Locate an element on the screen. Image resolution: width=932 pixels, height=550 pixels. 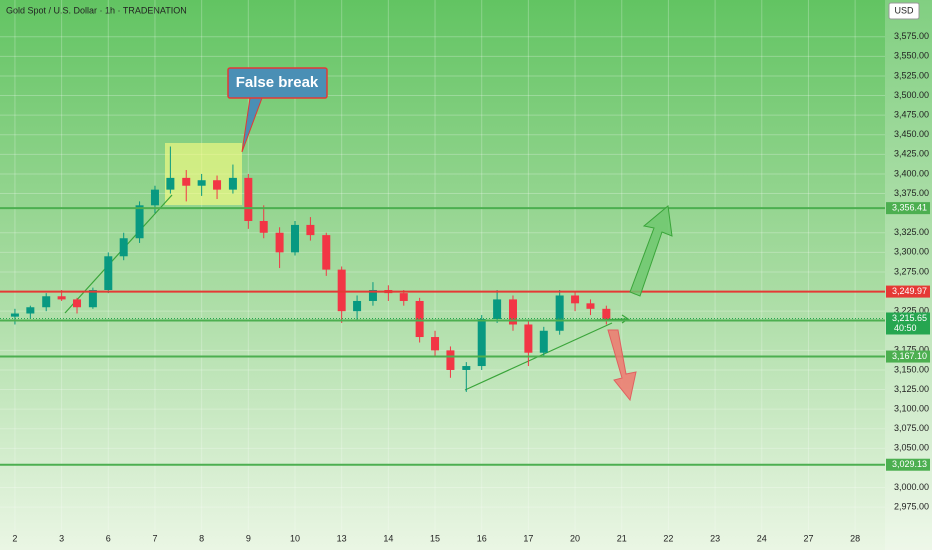
price-axis is located at coordinates (908, 275).